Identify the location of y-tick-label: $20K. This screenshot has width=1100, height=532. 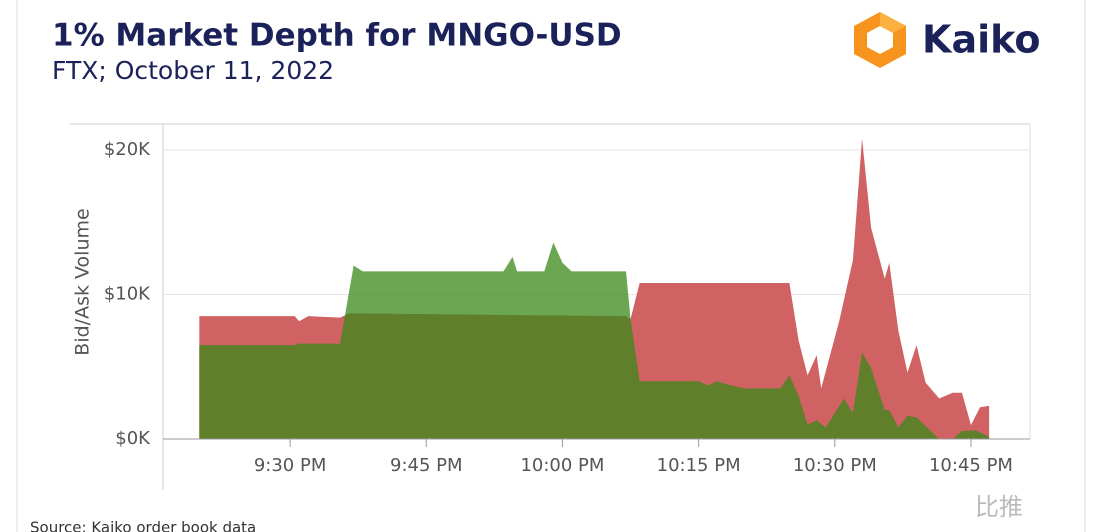
(127, 149).